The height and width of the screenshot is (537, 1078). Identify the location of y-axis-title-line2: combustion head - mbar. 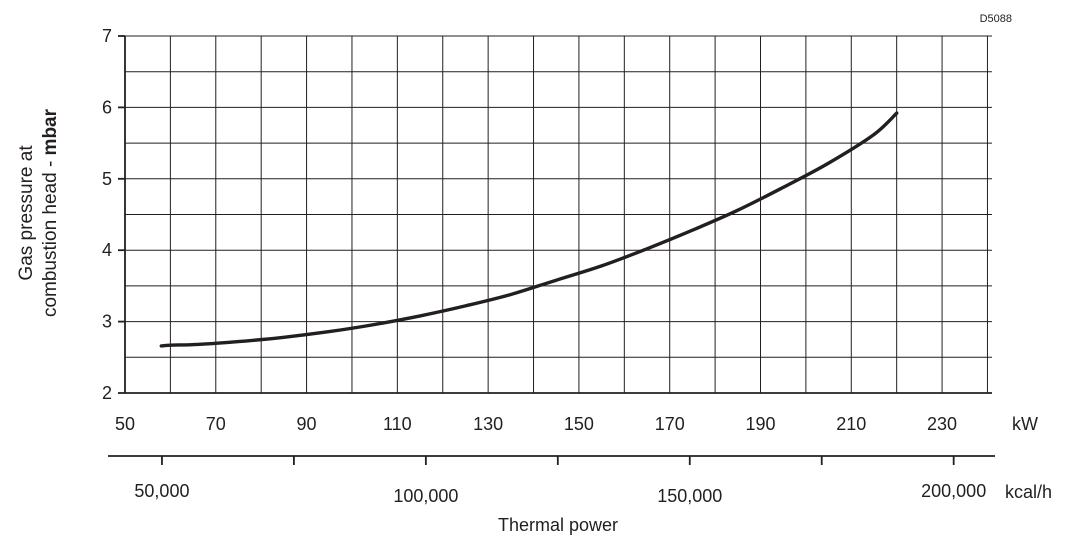
(50, 212).